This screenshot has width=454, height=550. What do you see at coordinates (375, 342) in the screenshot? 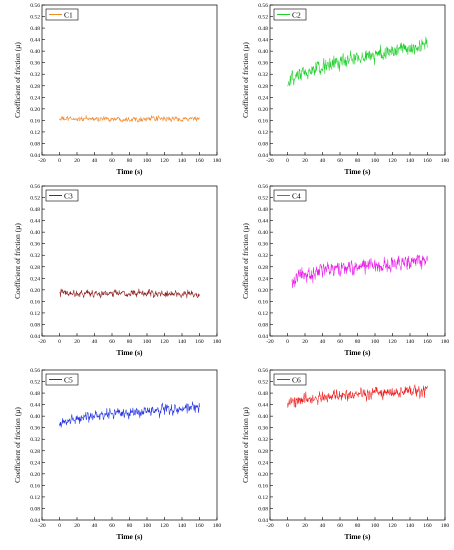
I see `x-tick-label: 100` at bounding box center [375, 342].